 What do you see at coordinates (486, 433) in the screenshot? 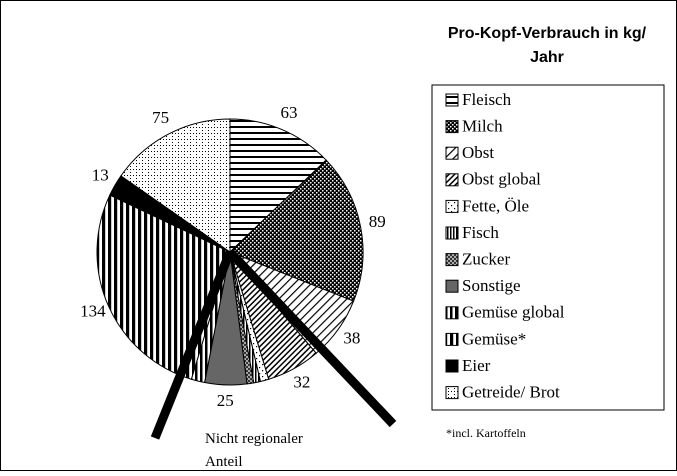
I see `footnote: *incl. Kartoffeln` at bounding box center [486, 433].